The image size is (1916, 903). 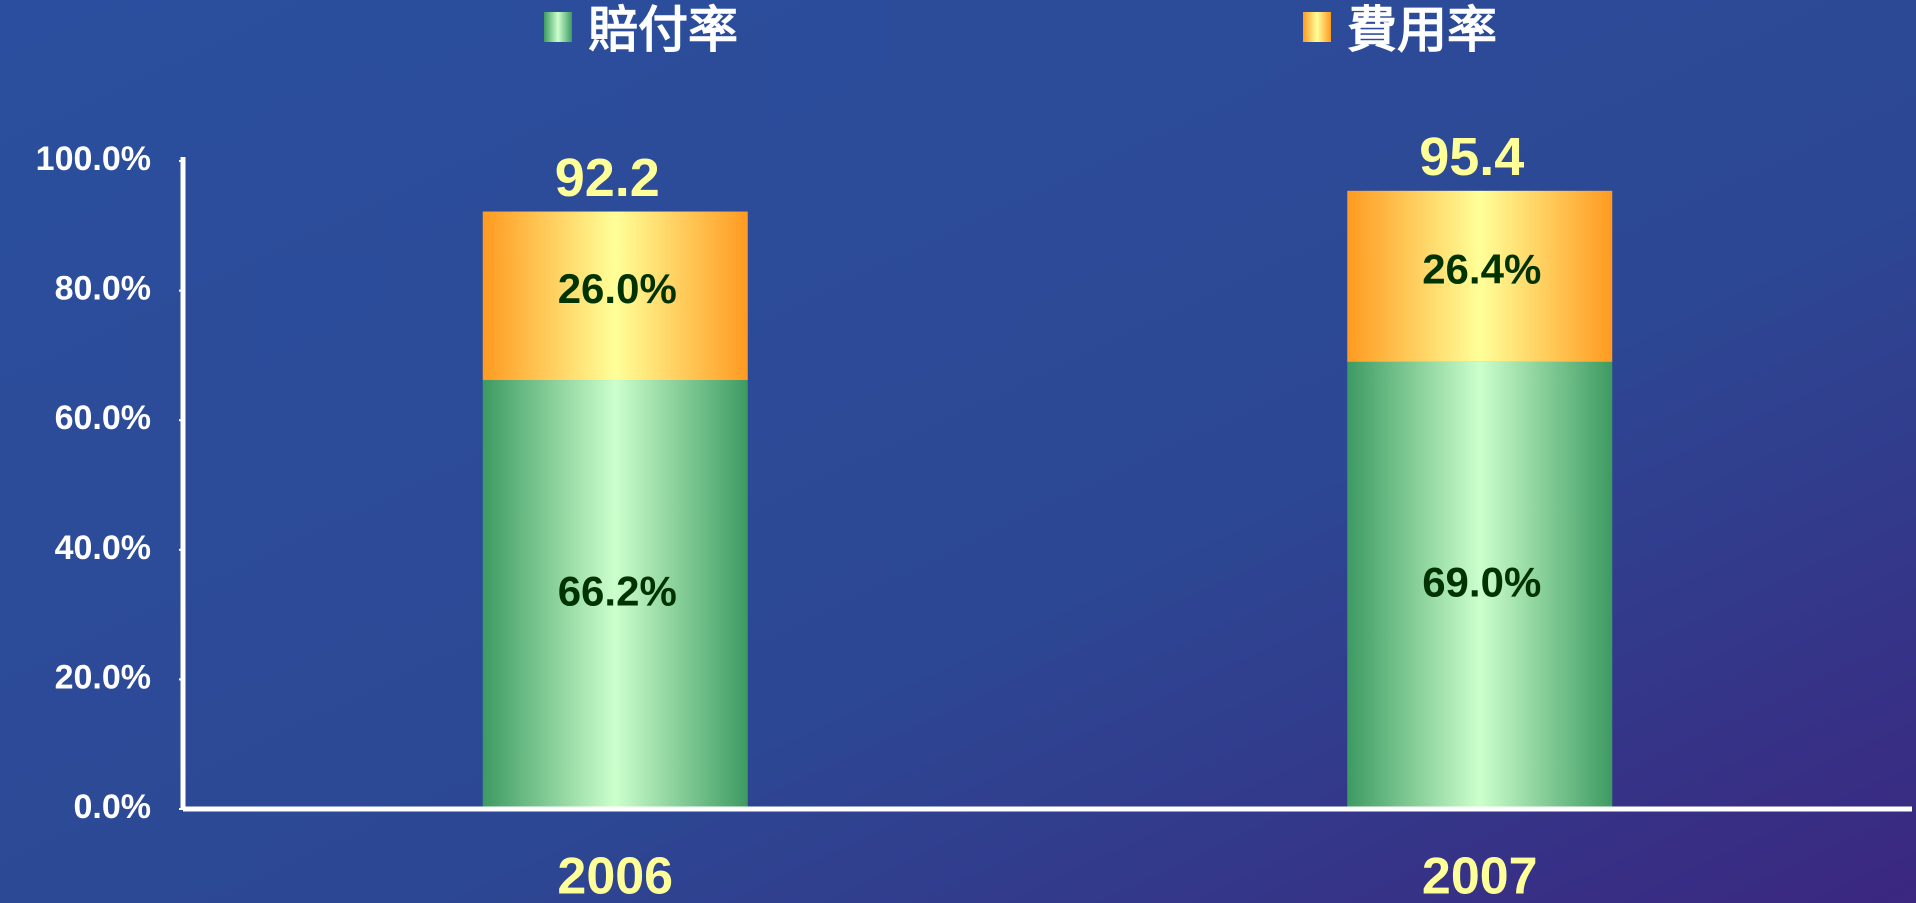 I want to click on y-tick-label: 100.0%, so click(x=93, y=159).